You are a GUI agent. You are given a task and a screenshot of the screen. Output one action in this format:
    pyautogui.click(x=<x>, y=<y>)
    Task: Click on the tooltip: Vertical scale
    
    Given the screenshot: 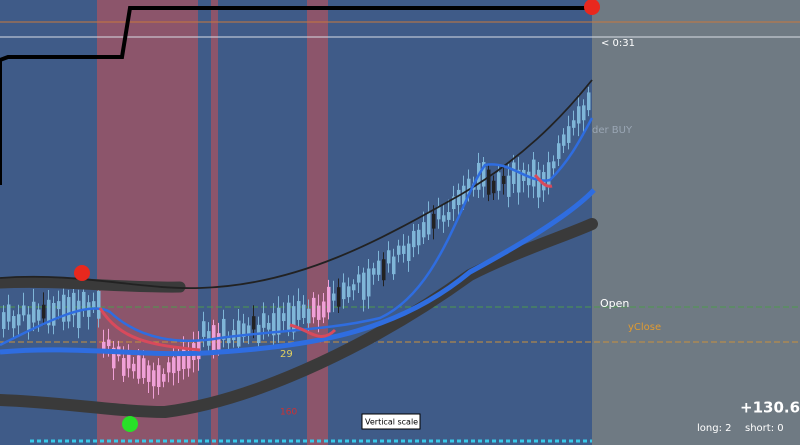 What is the action you would take?
    pyautogui.click(x=391, y=422)
    